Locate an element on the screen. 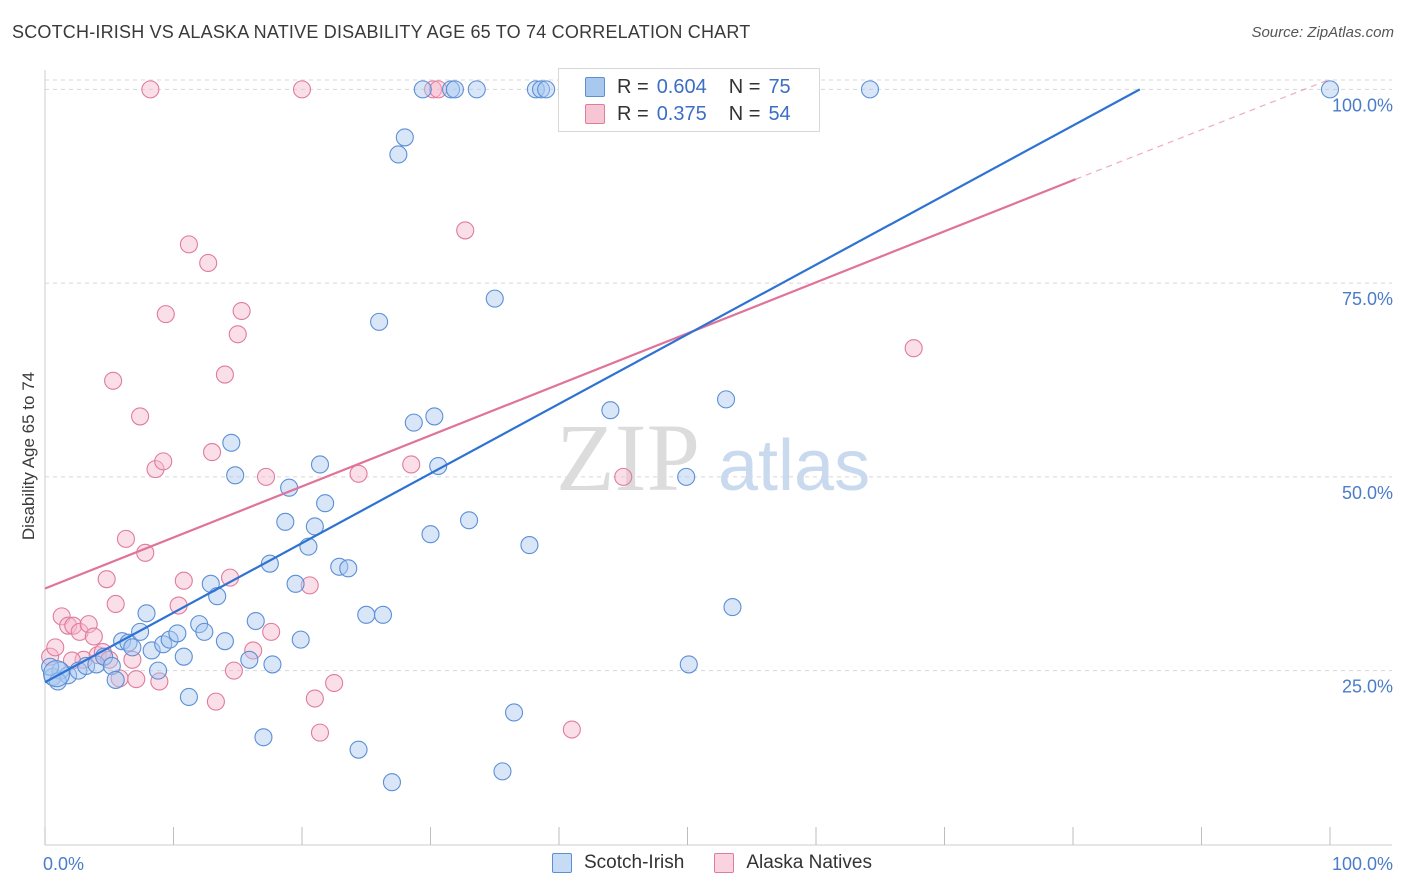 The image size is (1406, 892). watermark-atlas: atlas is located at coordinates (794, 466).